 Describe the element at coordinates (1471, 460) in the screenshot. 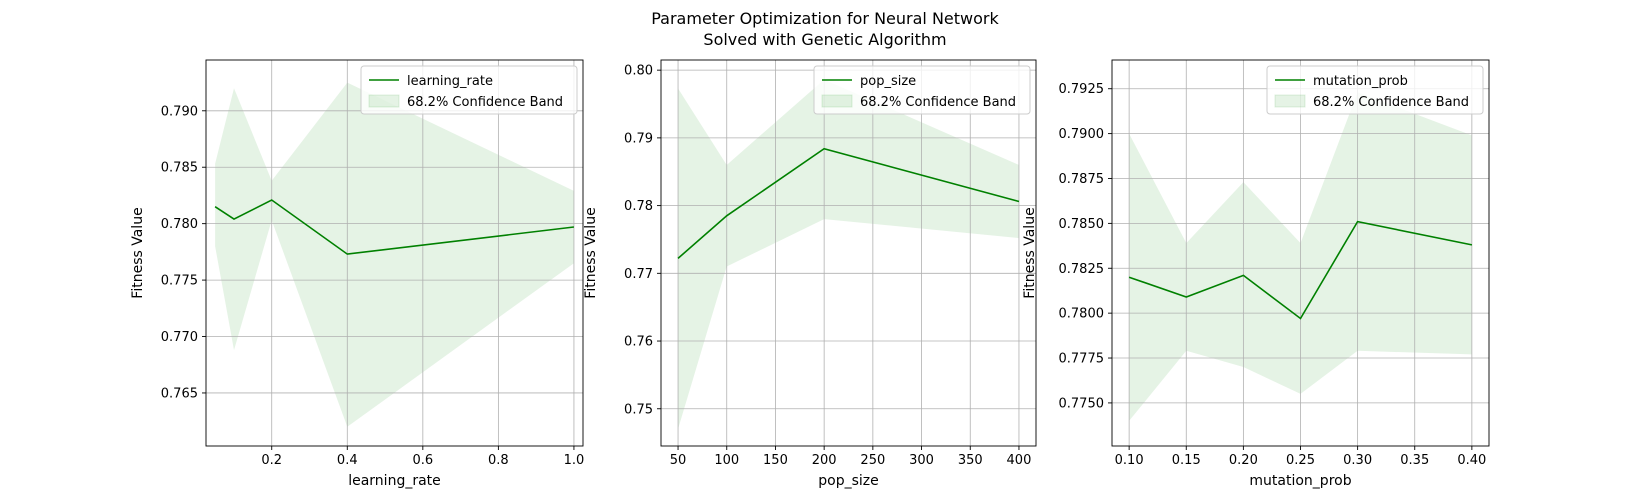

I see `x-tick-label: 0.40` at that location.